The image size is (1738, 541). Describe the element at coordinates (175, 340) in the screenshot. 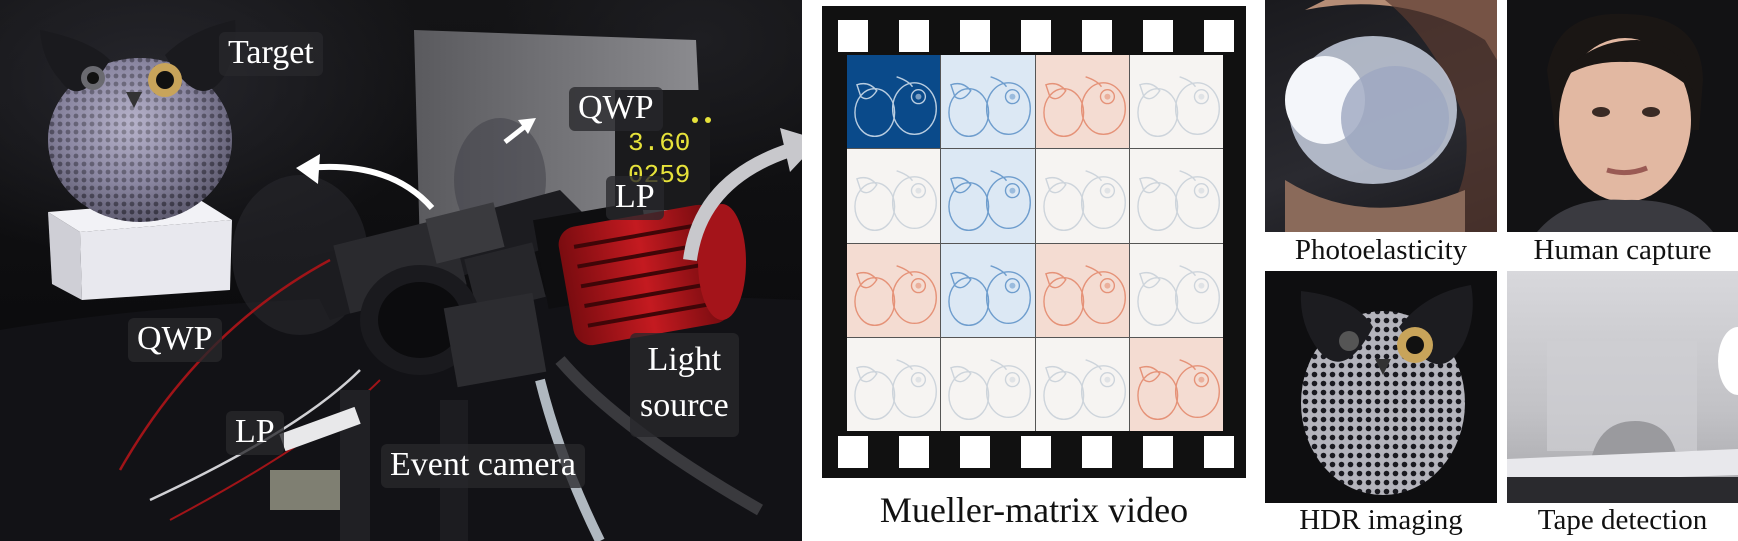

I see `label-qwp-left: QWP` at that location.